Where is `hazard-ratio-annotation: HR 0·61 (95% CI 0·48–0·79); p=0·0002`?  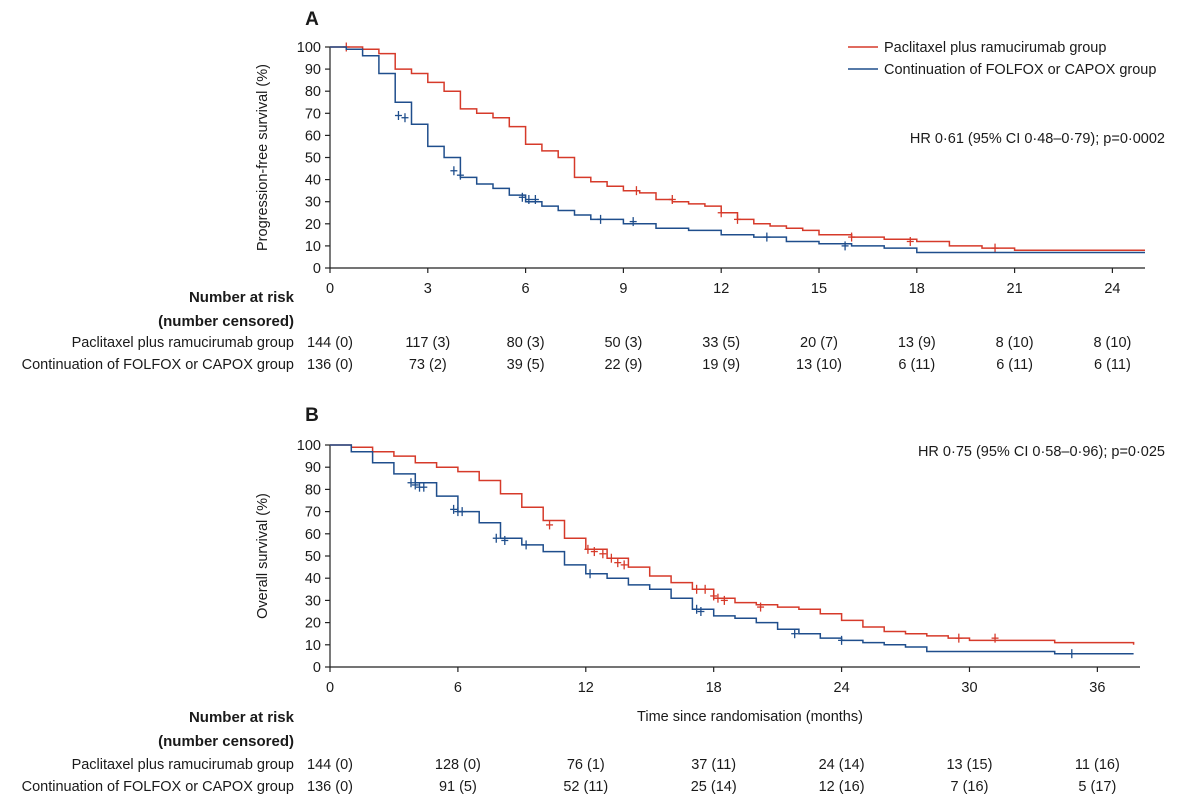
hazard-ratio-annotation: HR 0·61 (95% CI 0·48–0·79); p=0·0002 is located at coordinates (1037, 139).